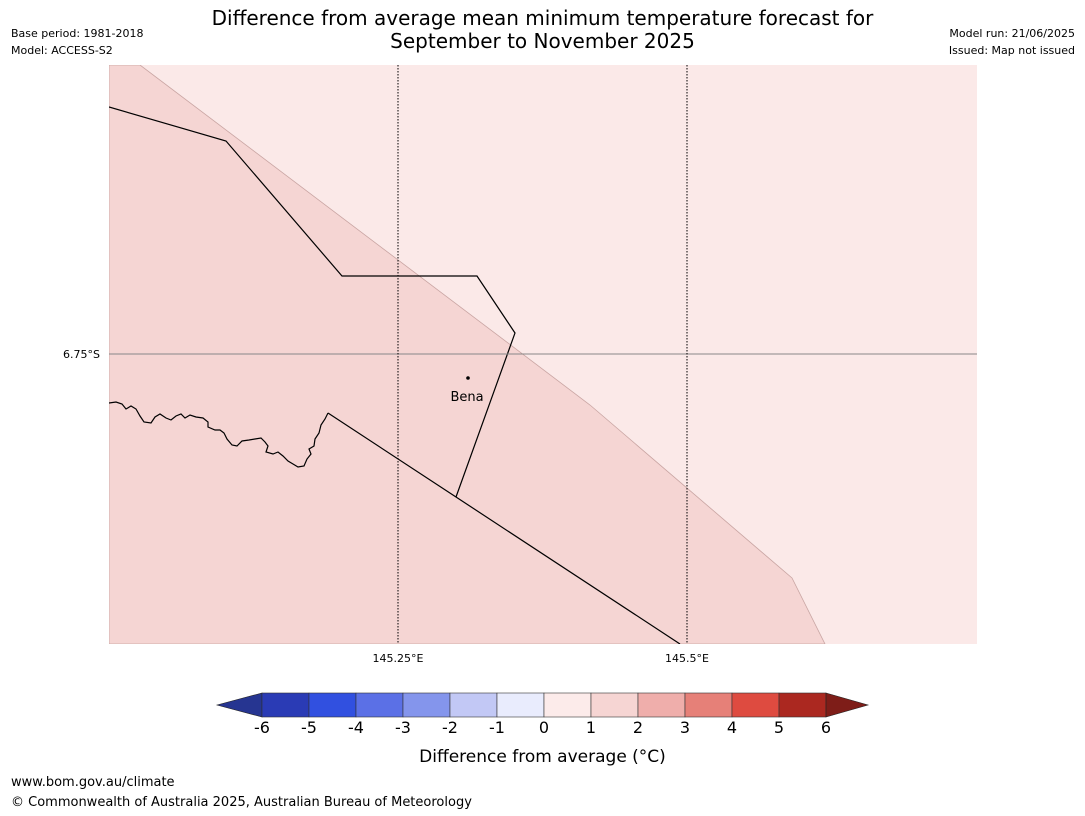 This screenshot has width=1085, height=816. What do you see at coordinates (504, 528) in the screenshot?
I see `boundary-south` at bounding box center [504, 528].